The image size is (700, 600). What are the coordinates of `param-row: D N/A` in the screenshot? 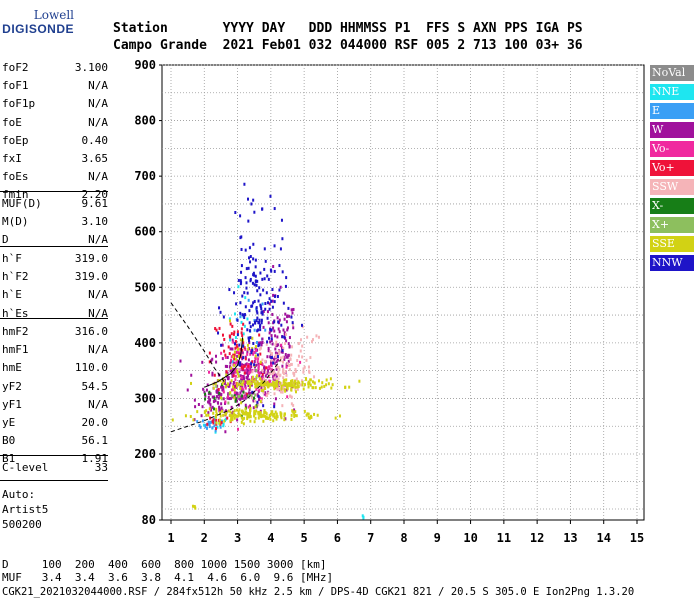 It's located at (55, 240).